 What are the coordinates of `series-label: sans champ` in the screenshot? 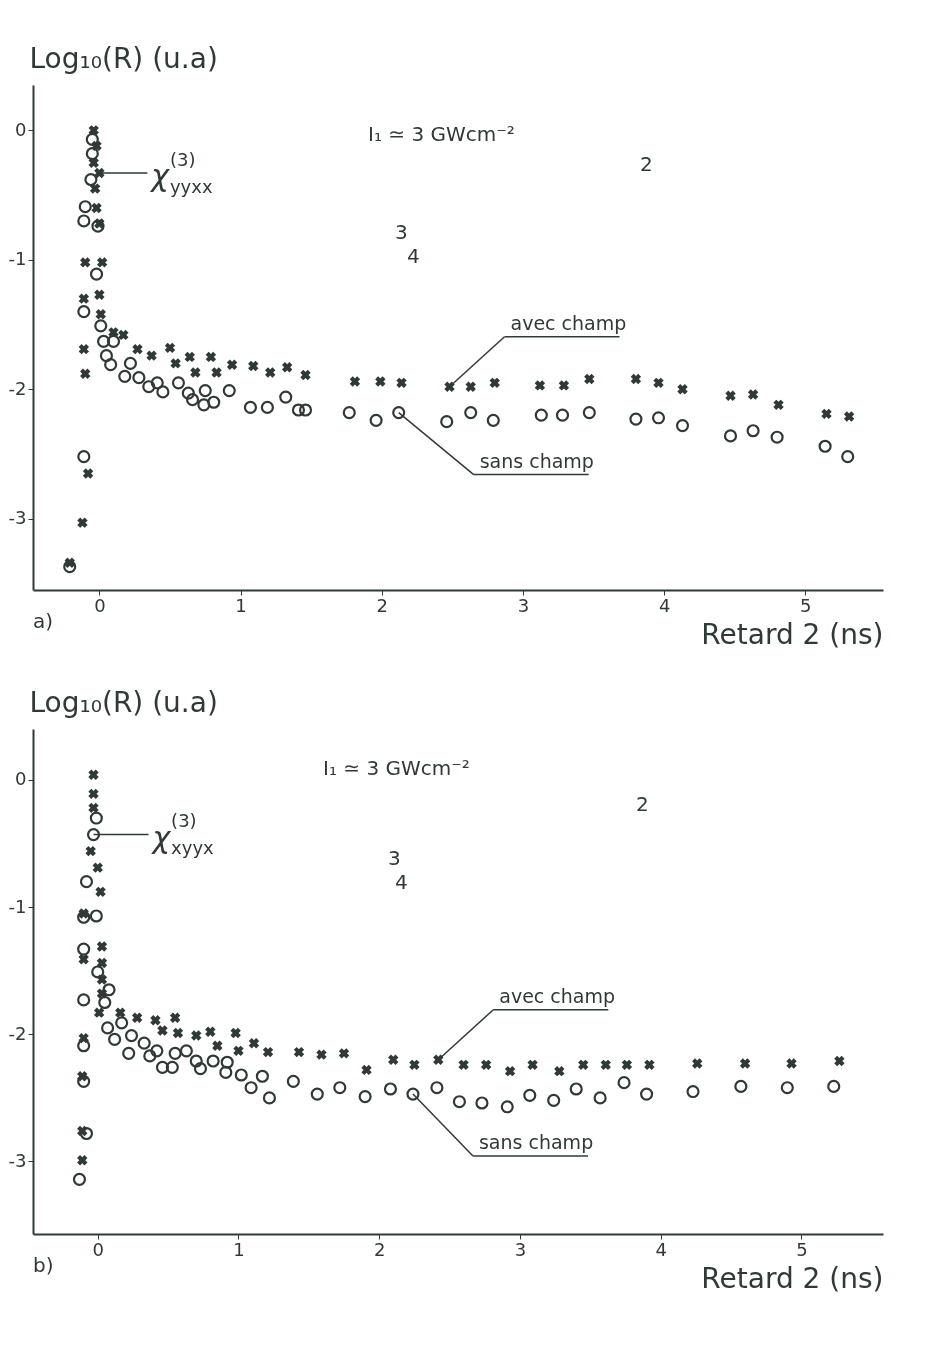 It's located at (536, 460).